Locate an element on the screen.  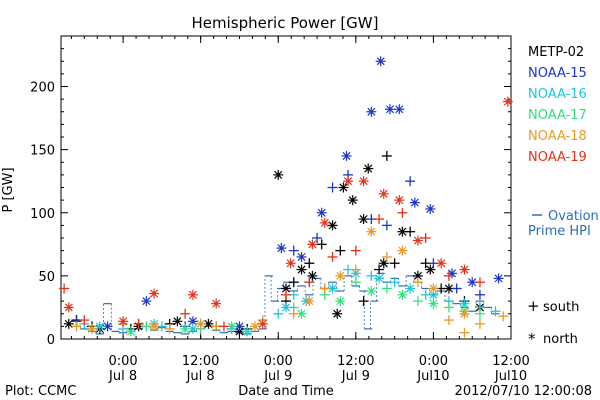
legend-item: NOAA-16 is located at coordinates (557, 94).